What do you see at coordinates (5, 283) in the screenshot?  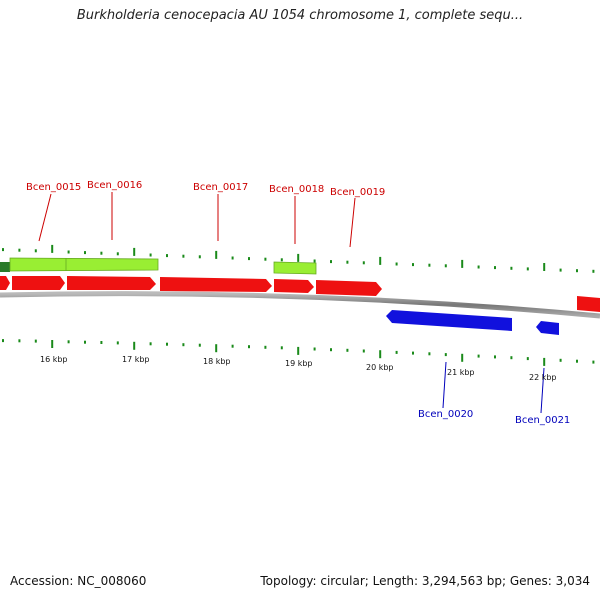 I see `gene-arrow-partial` at bounding box center [5, 283].